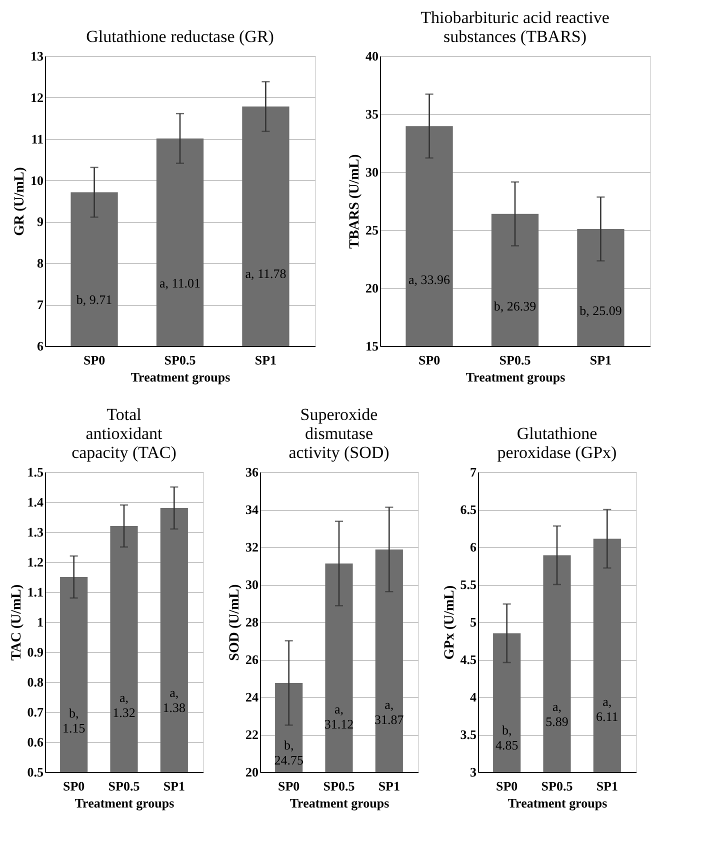  What do you see at coordinates (35, 472) in the screenshot?
I see `y-tick-label: 1.5` at bounding box center [35, 472].